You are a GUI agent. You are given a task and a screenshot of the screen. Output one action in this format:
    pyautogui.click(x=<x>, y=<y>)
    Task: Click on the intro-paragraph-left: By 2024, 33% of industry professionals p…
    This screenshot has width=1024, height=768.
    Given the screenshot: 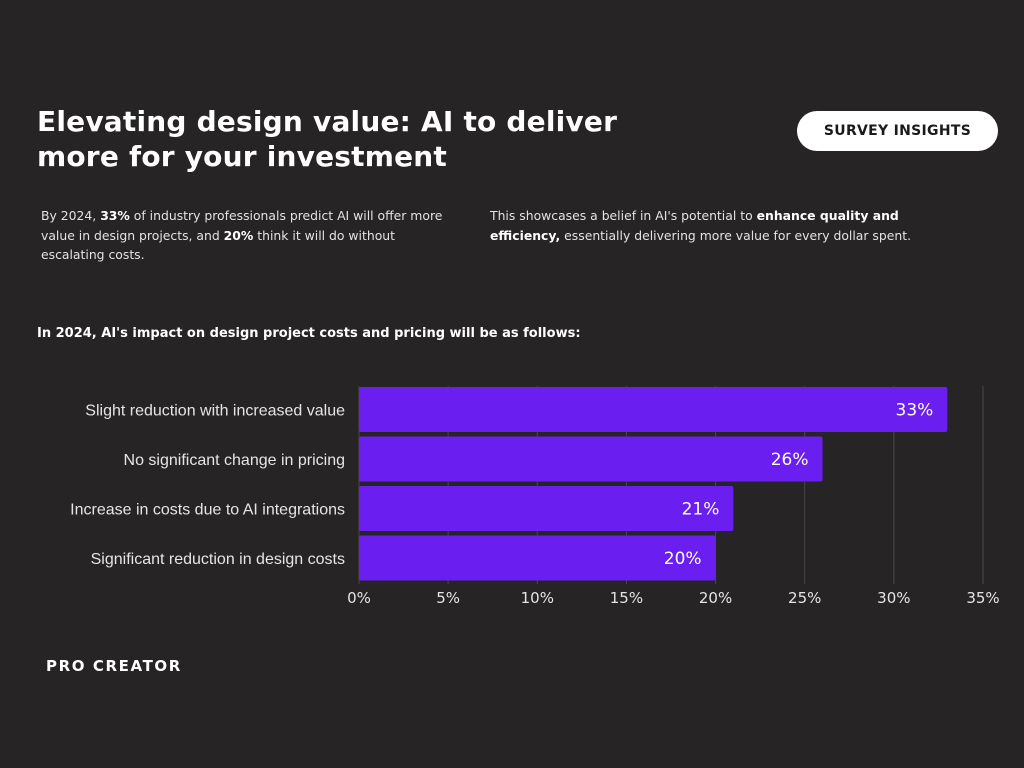 What is the action you would take?
    pyautogui.click(x=250, y=235)
    